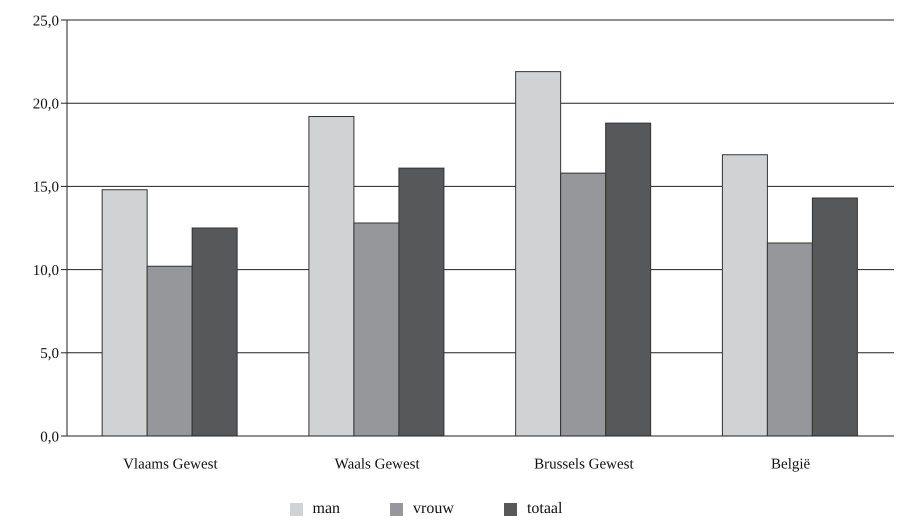  What do you see at coordinates (544, 508) in the screenshot?
I see `legend-label: totaal` at bounding box center [544, 508].